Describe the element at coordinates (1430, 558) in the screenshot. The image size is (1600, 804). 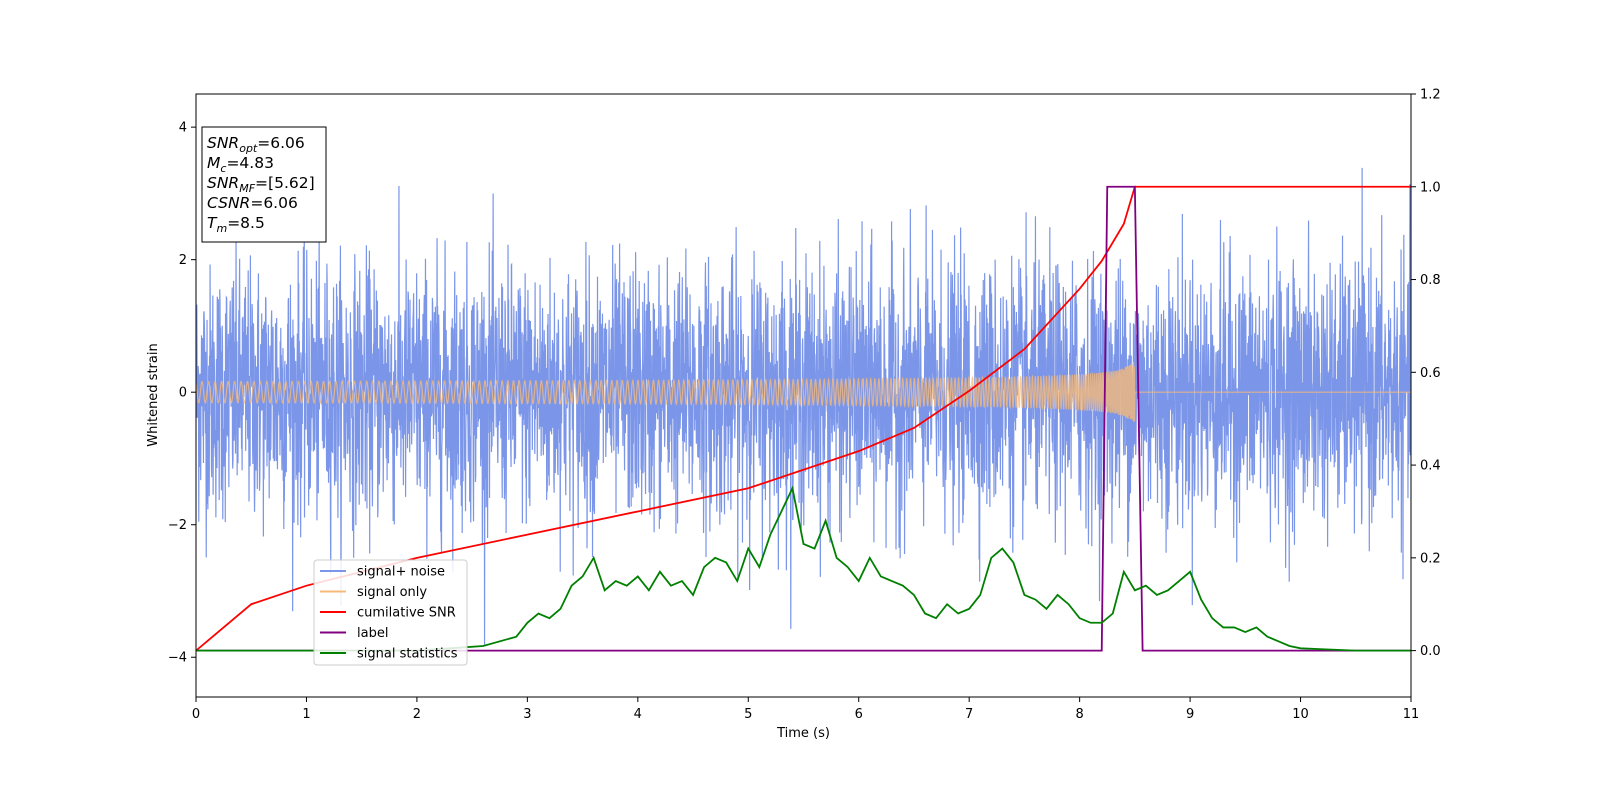
I see `y2-tick-label: 0.2` at that location.